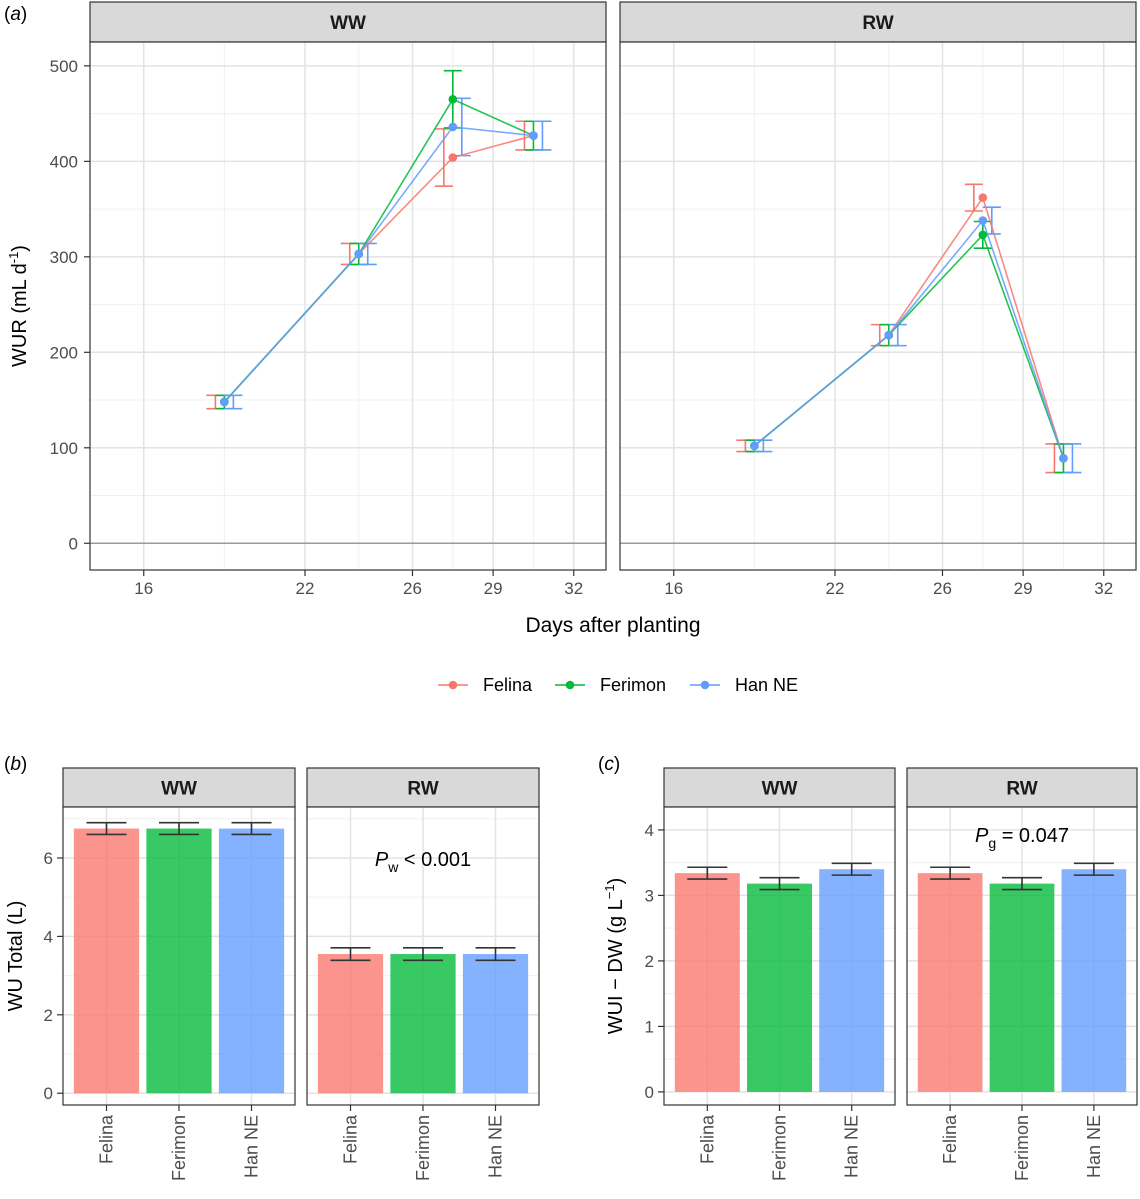  What do you see at coordinates (64, 448) in the screenshot?
I see `y-tick-label: 100` at bounding box center [64, 448].